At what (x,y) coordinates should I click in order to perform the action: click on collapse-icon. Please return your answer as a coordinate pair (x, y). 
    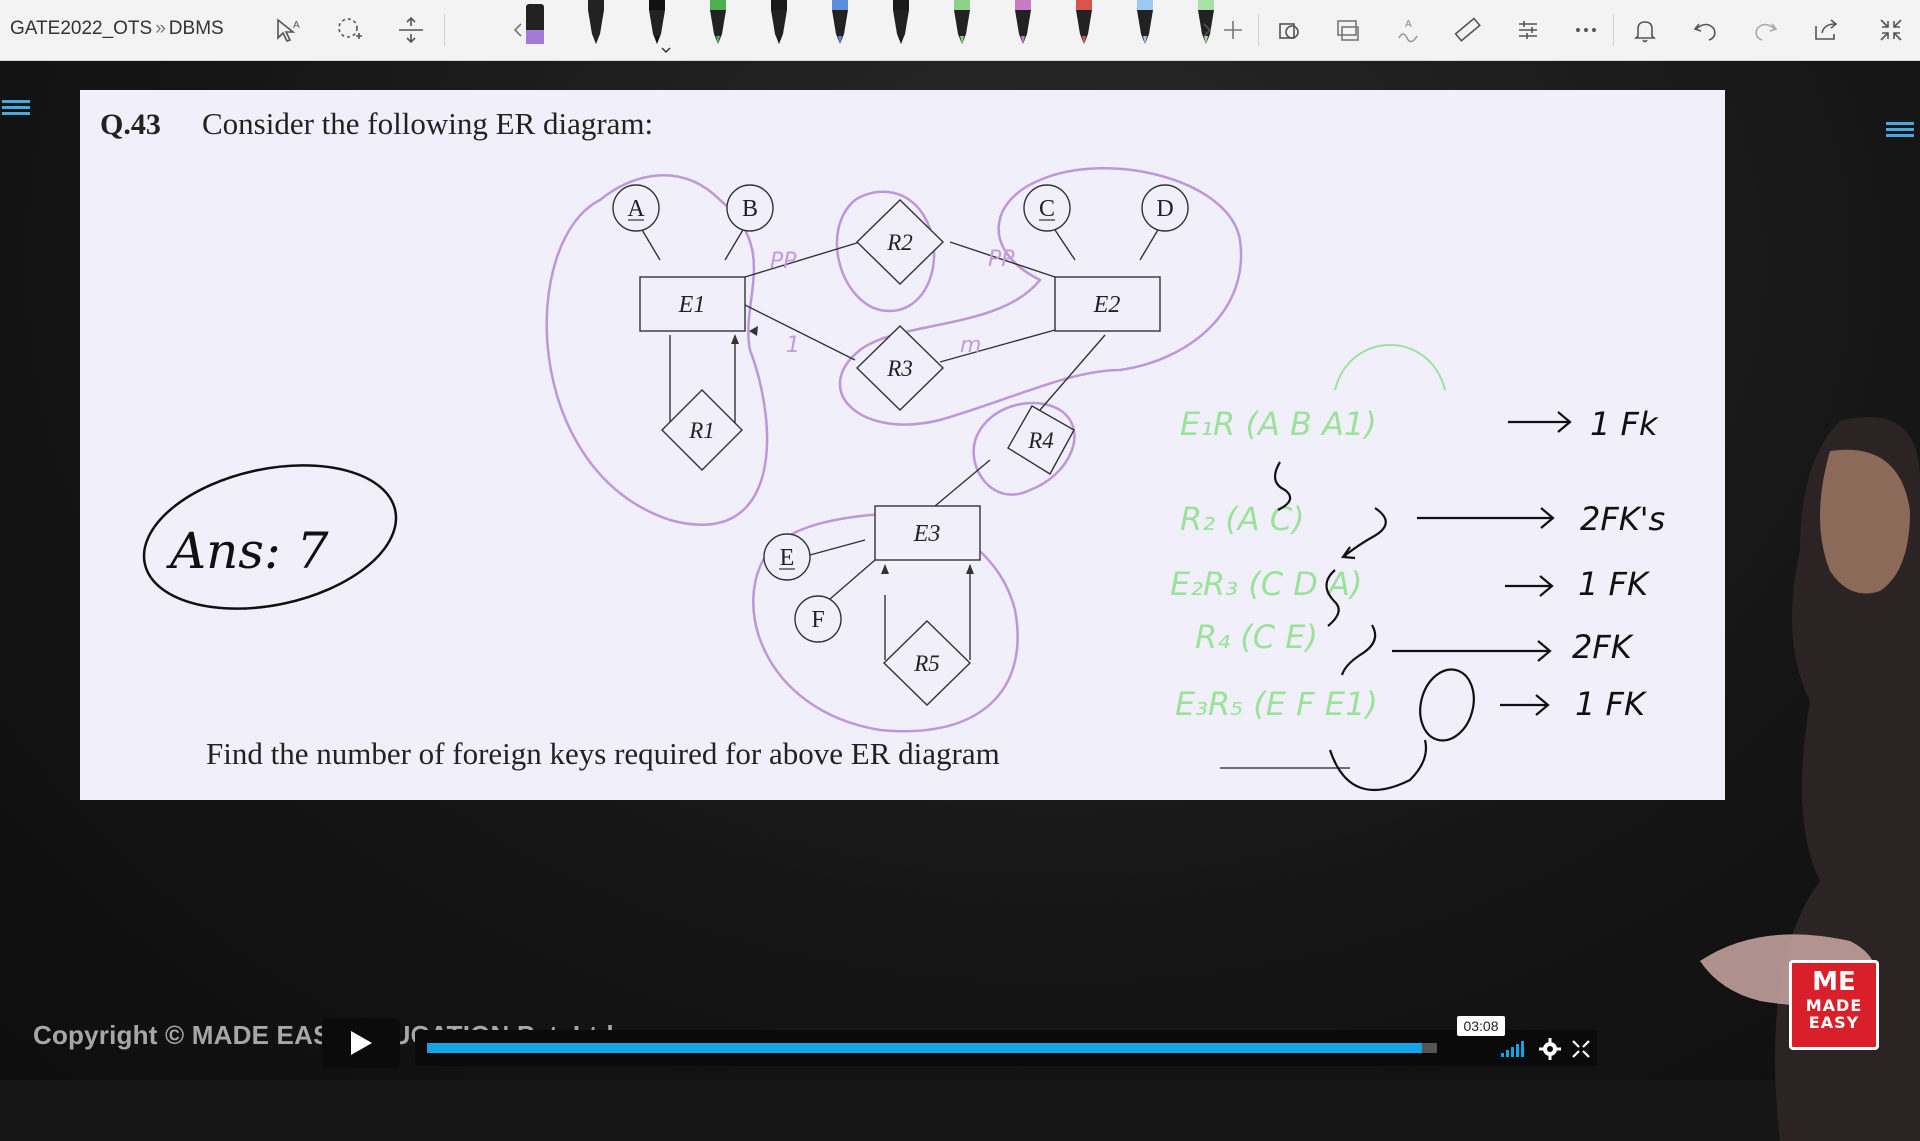
    Looking at the image, I should click on (1891, 30).